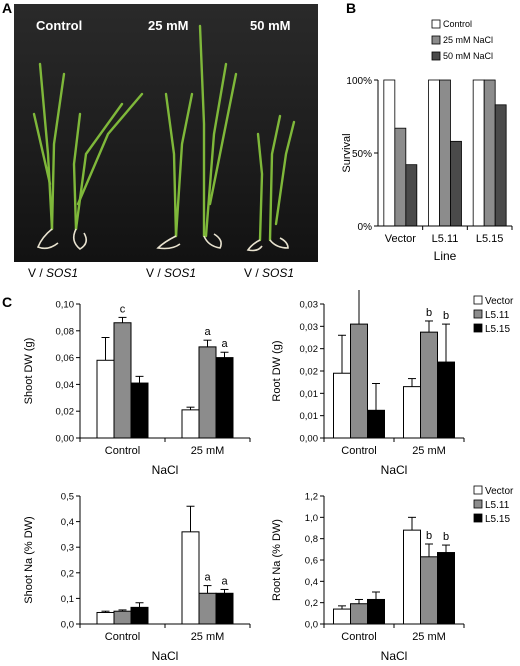 The image size is (520, 666). Describe the element at coordinates (29, 559) in the screenshot. I see `y-axis-label: Shoot Na (% DW)` at that location.